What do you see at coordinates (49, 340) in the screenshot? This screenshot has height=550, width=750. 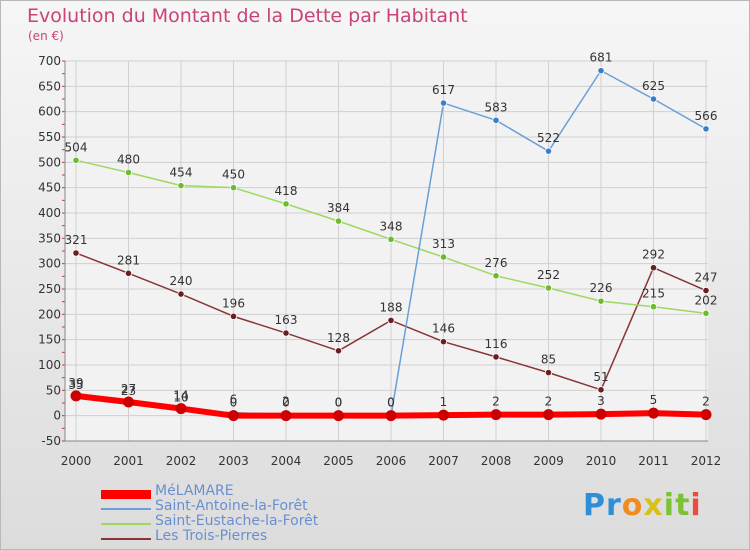 I see `y-tick-label: 150` at bounding box center [49, 340].